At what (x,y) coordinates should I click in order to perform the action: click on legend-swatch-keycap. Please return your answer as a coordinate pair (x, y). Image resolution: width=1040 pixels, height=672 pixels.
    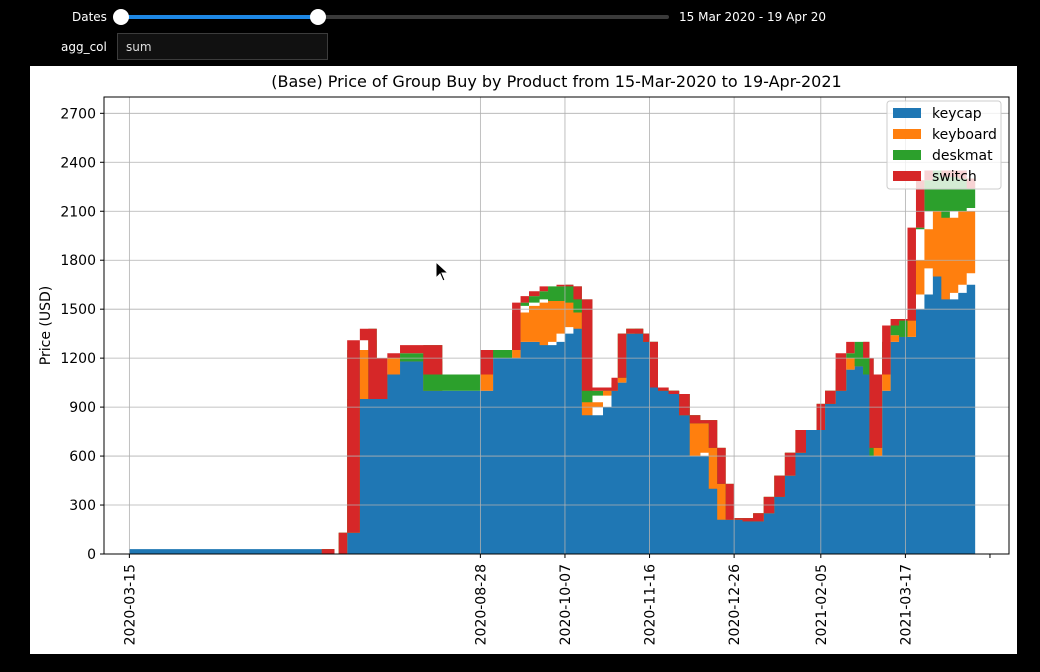
    Looking at the image, I should click on (907, 113).